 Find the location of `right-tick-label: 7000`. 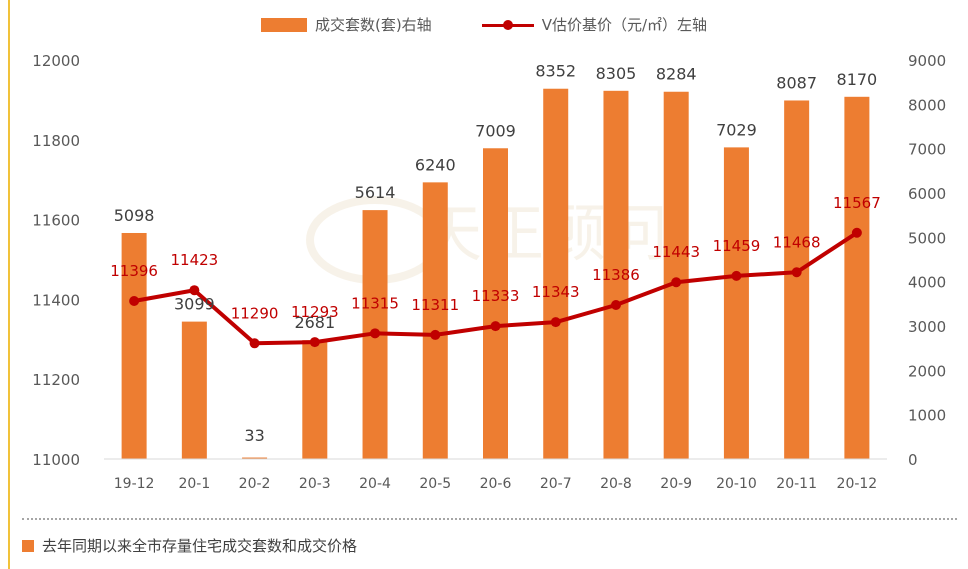

right-tick-label: 7000 is located at coordinates (927, 150).